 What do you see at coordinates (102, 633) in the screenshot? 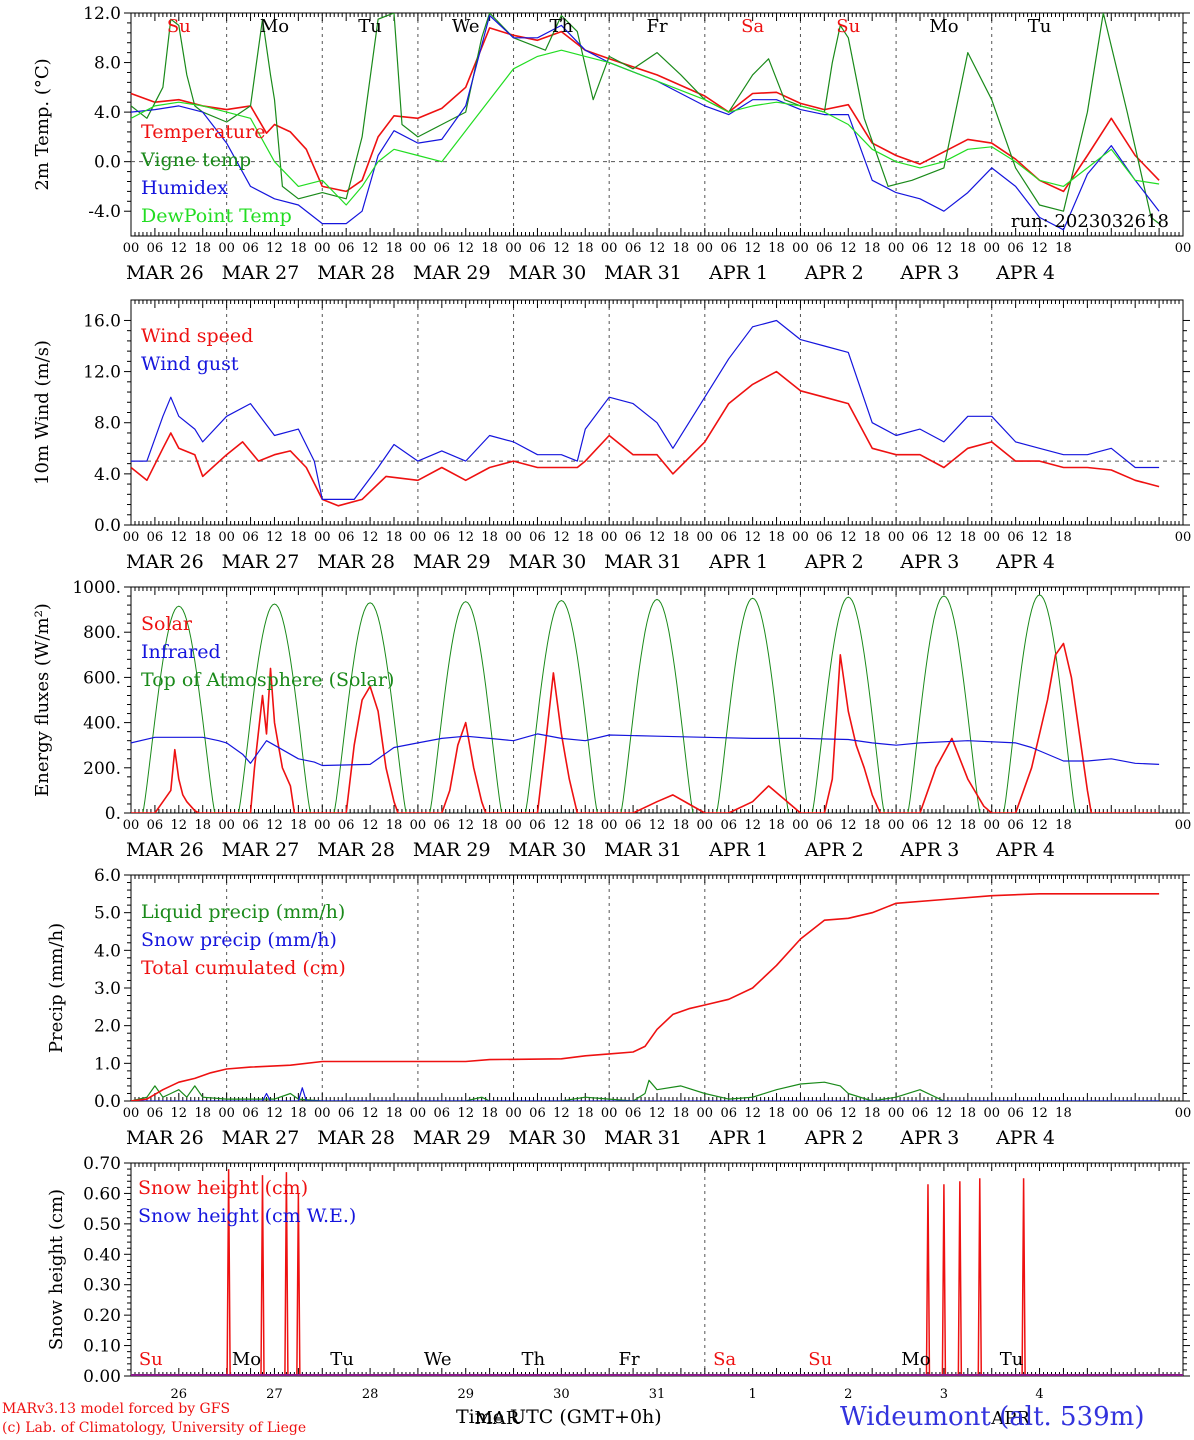
I see `y-tick-label: 800.` at bounding box center [102, 633].